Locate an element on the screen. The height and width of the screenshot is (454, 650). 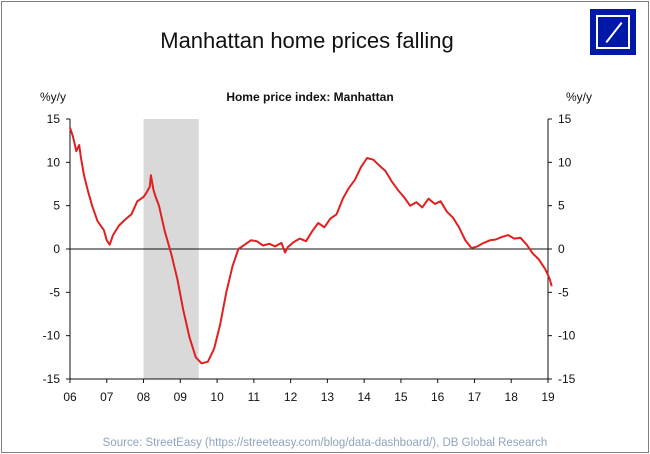
y-tick-label-right: -10 is located at coordinates (567, 336).